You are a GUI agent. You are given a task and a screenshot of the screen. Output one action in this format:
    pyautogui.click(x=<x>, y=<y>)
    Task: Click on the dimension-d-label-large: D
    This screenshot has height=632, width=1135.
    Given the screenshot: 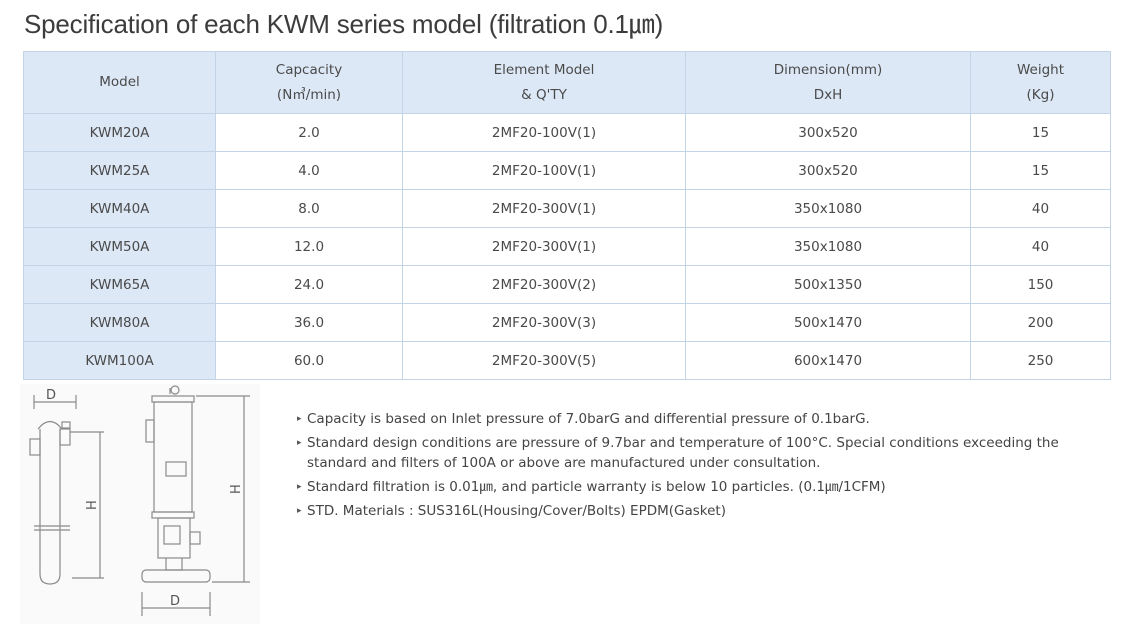 What is the action you would take?
    pyautogui.click(x=175, y=601)
    